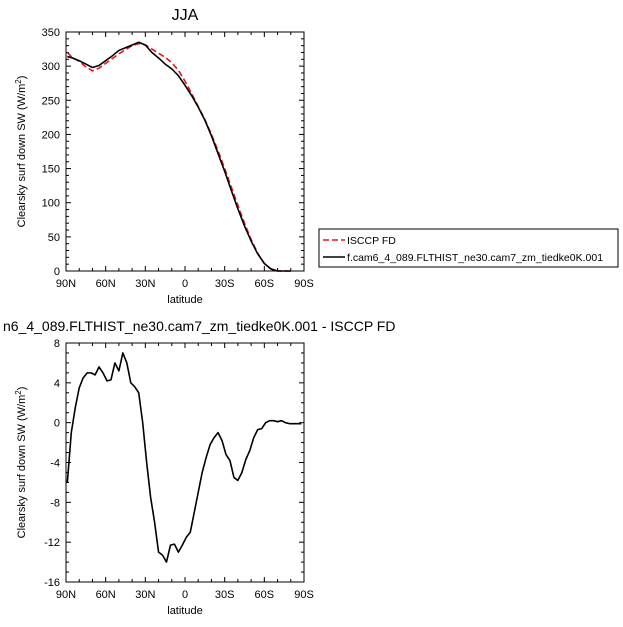 The height and width of the screenshot is (627, 623). I want to click on chart-title: JJA, so click(185, 15).